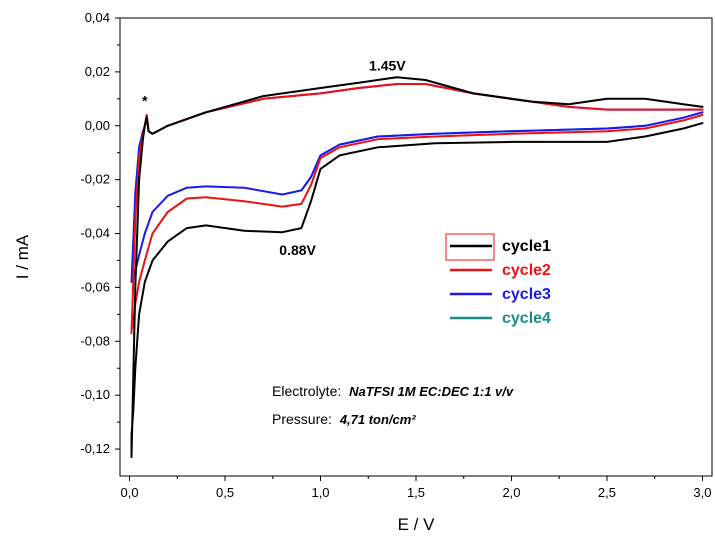 The width and height of the screenshot is (715, 542). I want to click on x-tick-label: 0,5, so click(225, 492).